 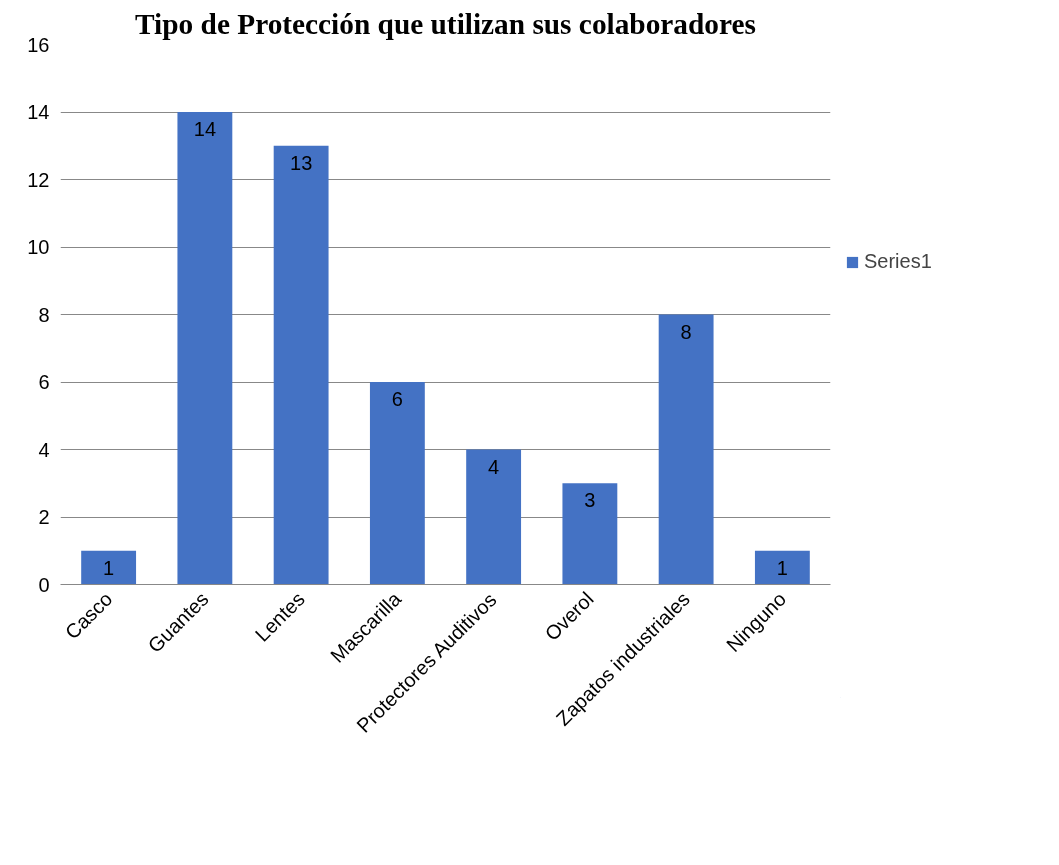 What do you see at coordinates (38, 112) in the screenshot?
I see `y-tick-label: 14` at bounding box center [38, 112].